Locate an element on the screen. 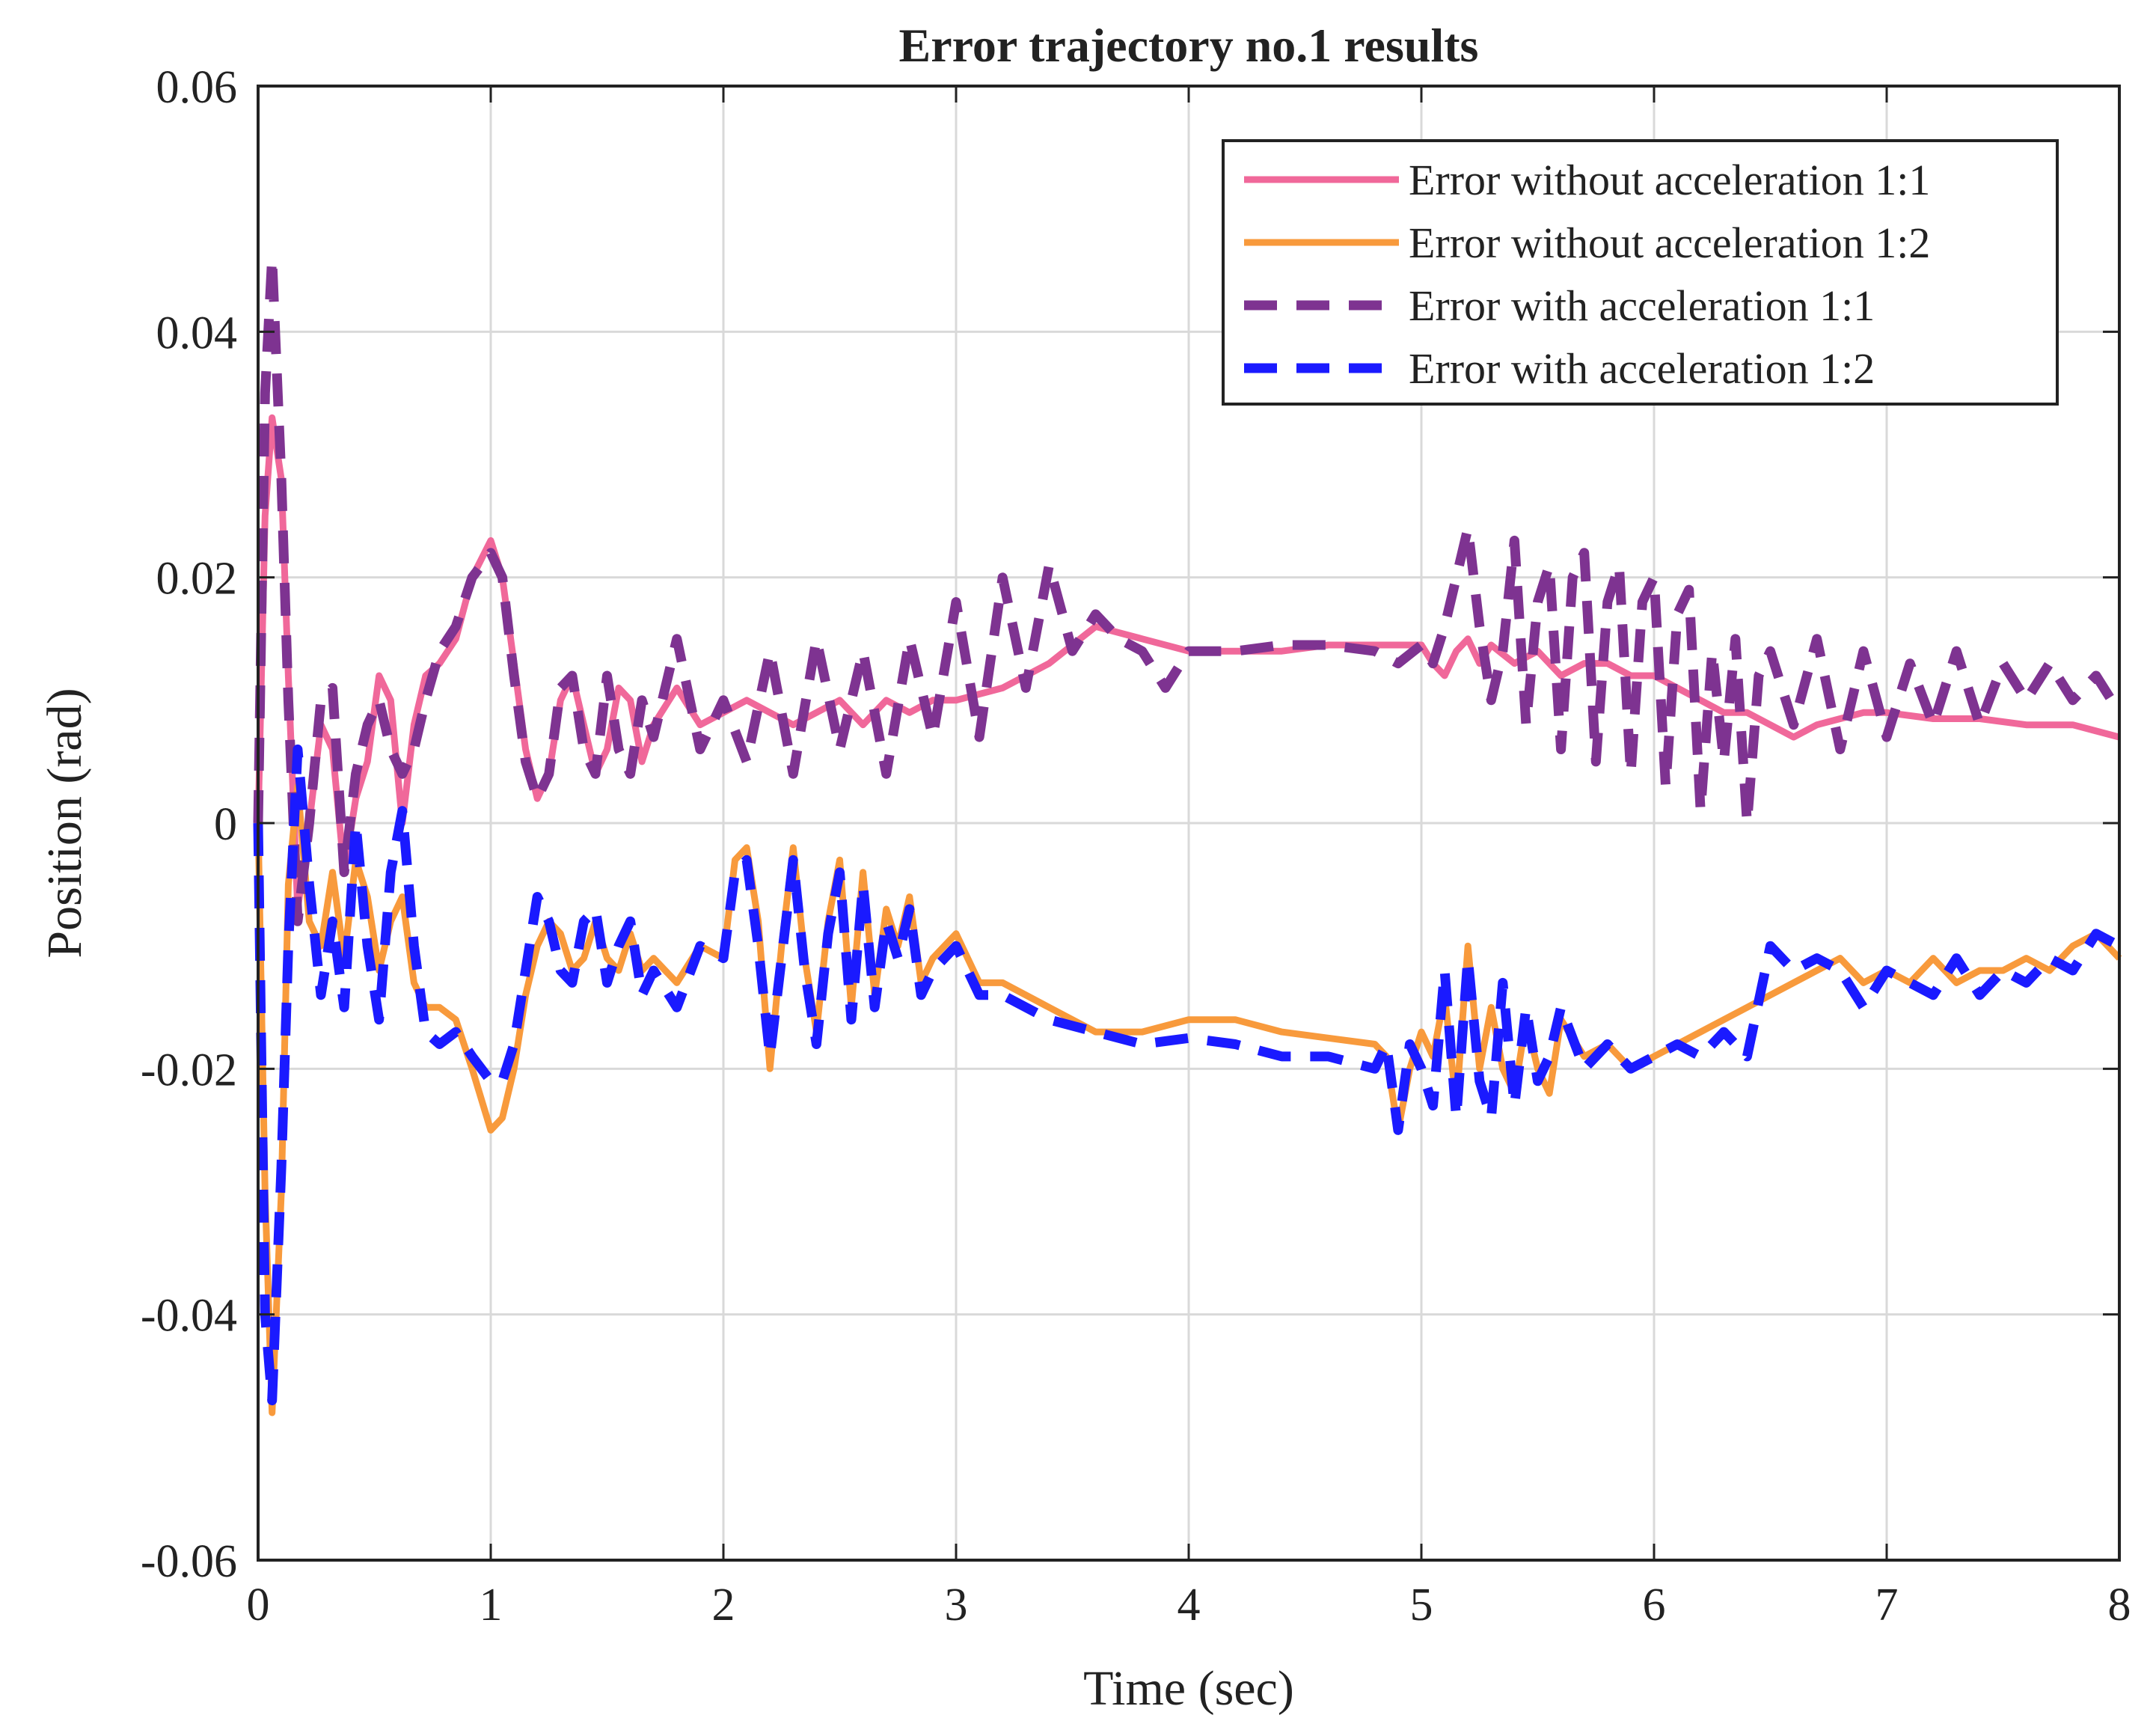 The image size is (2156, 1724). legend-label-4: Error with acceleration 1:2 is located at coordinates (1642, 368).